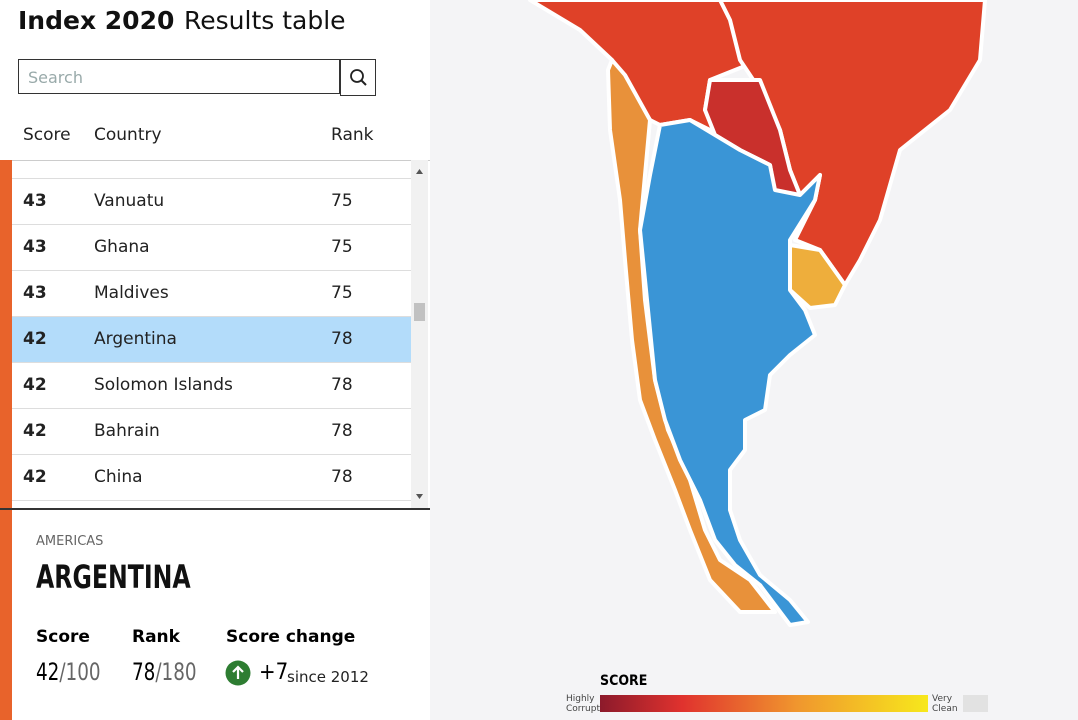 This screenshot has width=1078, height=720. What do you see at coordinates (113, 577) in the screenshot?
I see `country-name: ARGENTINA` at bounding box center [113, 577].